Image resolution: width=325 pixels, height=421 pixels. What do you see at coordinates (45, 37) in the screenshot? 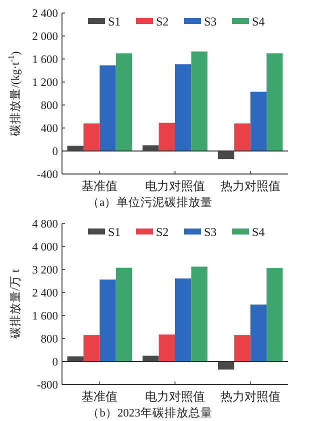
I see `y-tick-label: 2 000` at bounding box center [45, 37].